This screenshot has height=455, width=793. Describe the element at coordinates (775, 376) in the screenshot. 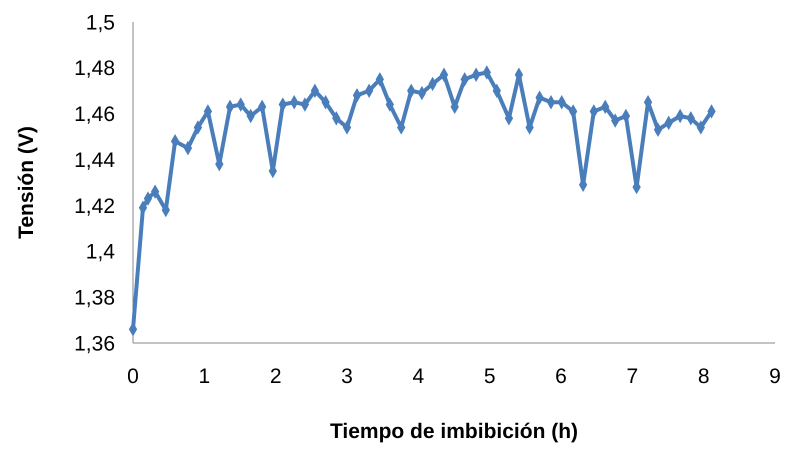

I see `x-tick-label: 9` at that location.